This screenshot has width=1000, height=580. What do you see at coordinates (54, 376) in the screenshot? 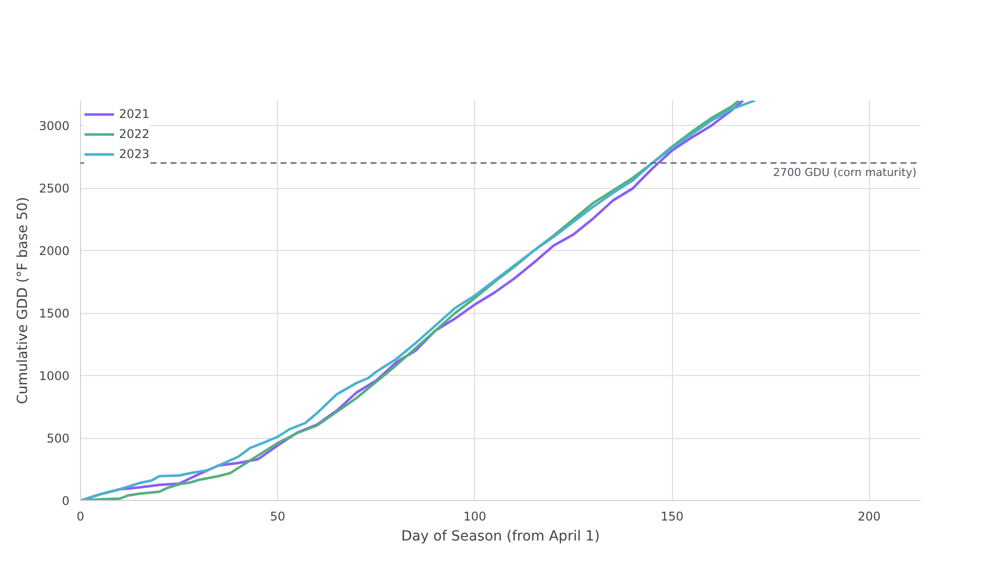
I see `y-tick-label: 1000` at bounding box center [54, 376].